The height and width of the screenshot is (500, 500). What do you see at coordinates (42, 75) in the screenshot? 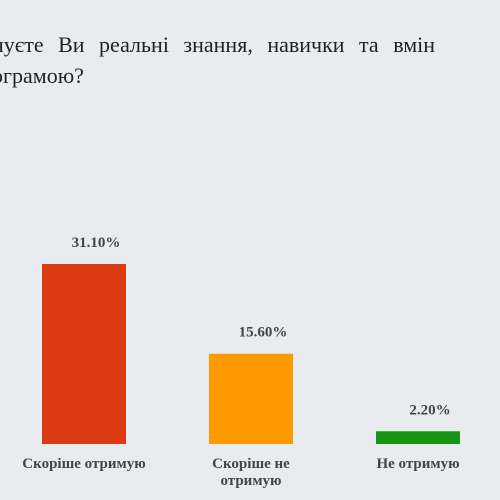
I see `chart-title-line-2: ограмою?` at bounding box center [42, 75].